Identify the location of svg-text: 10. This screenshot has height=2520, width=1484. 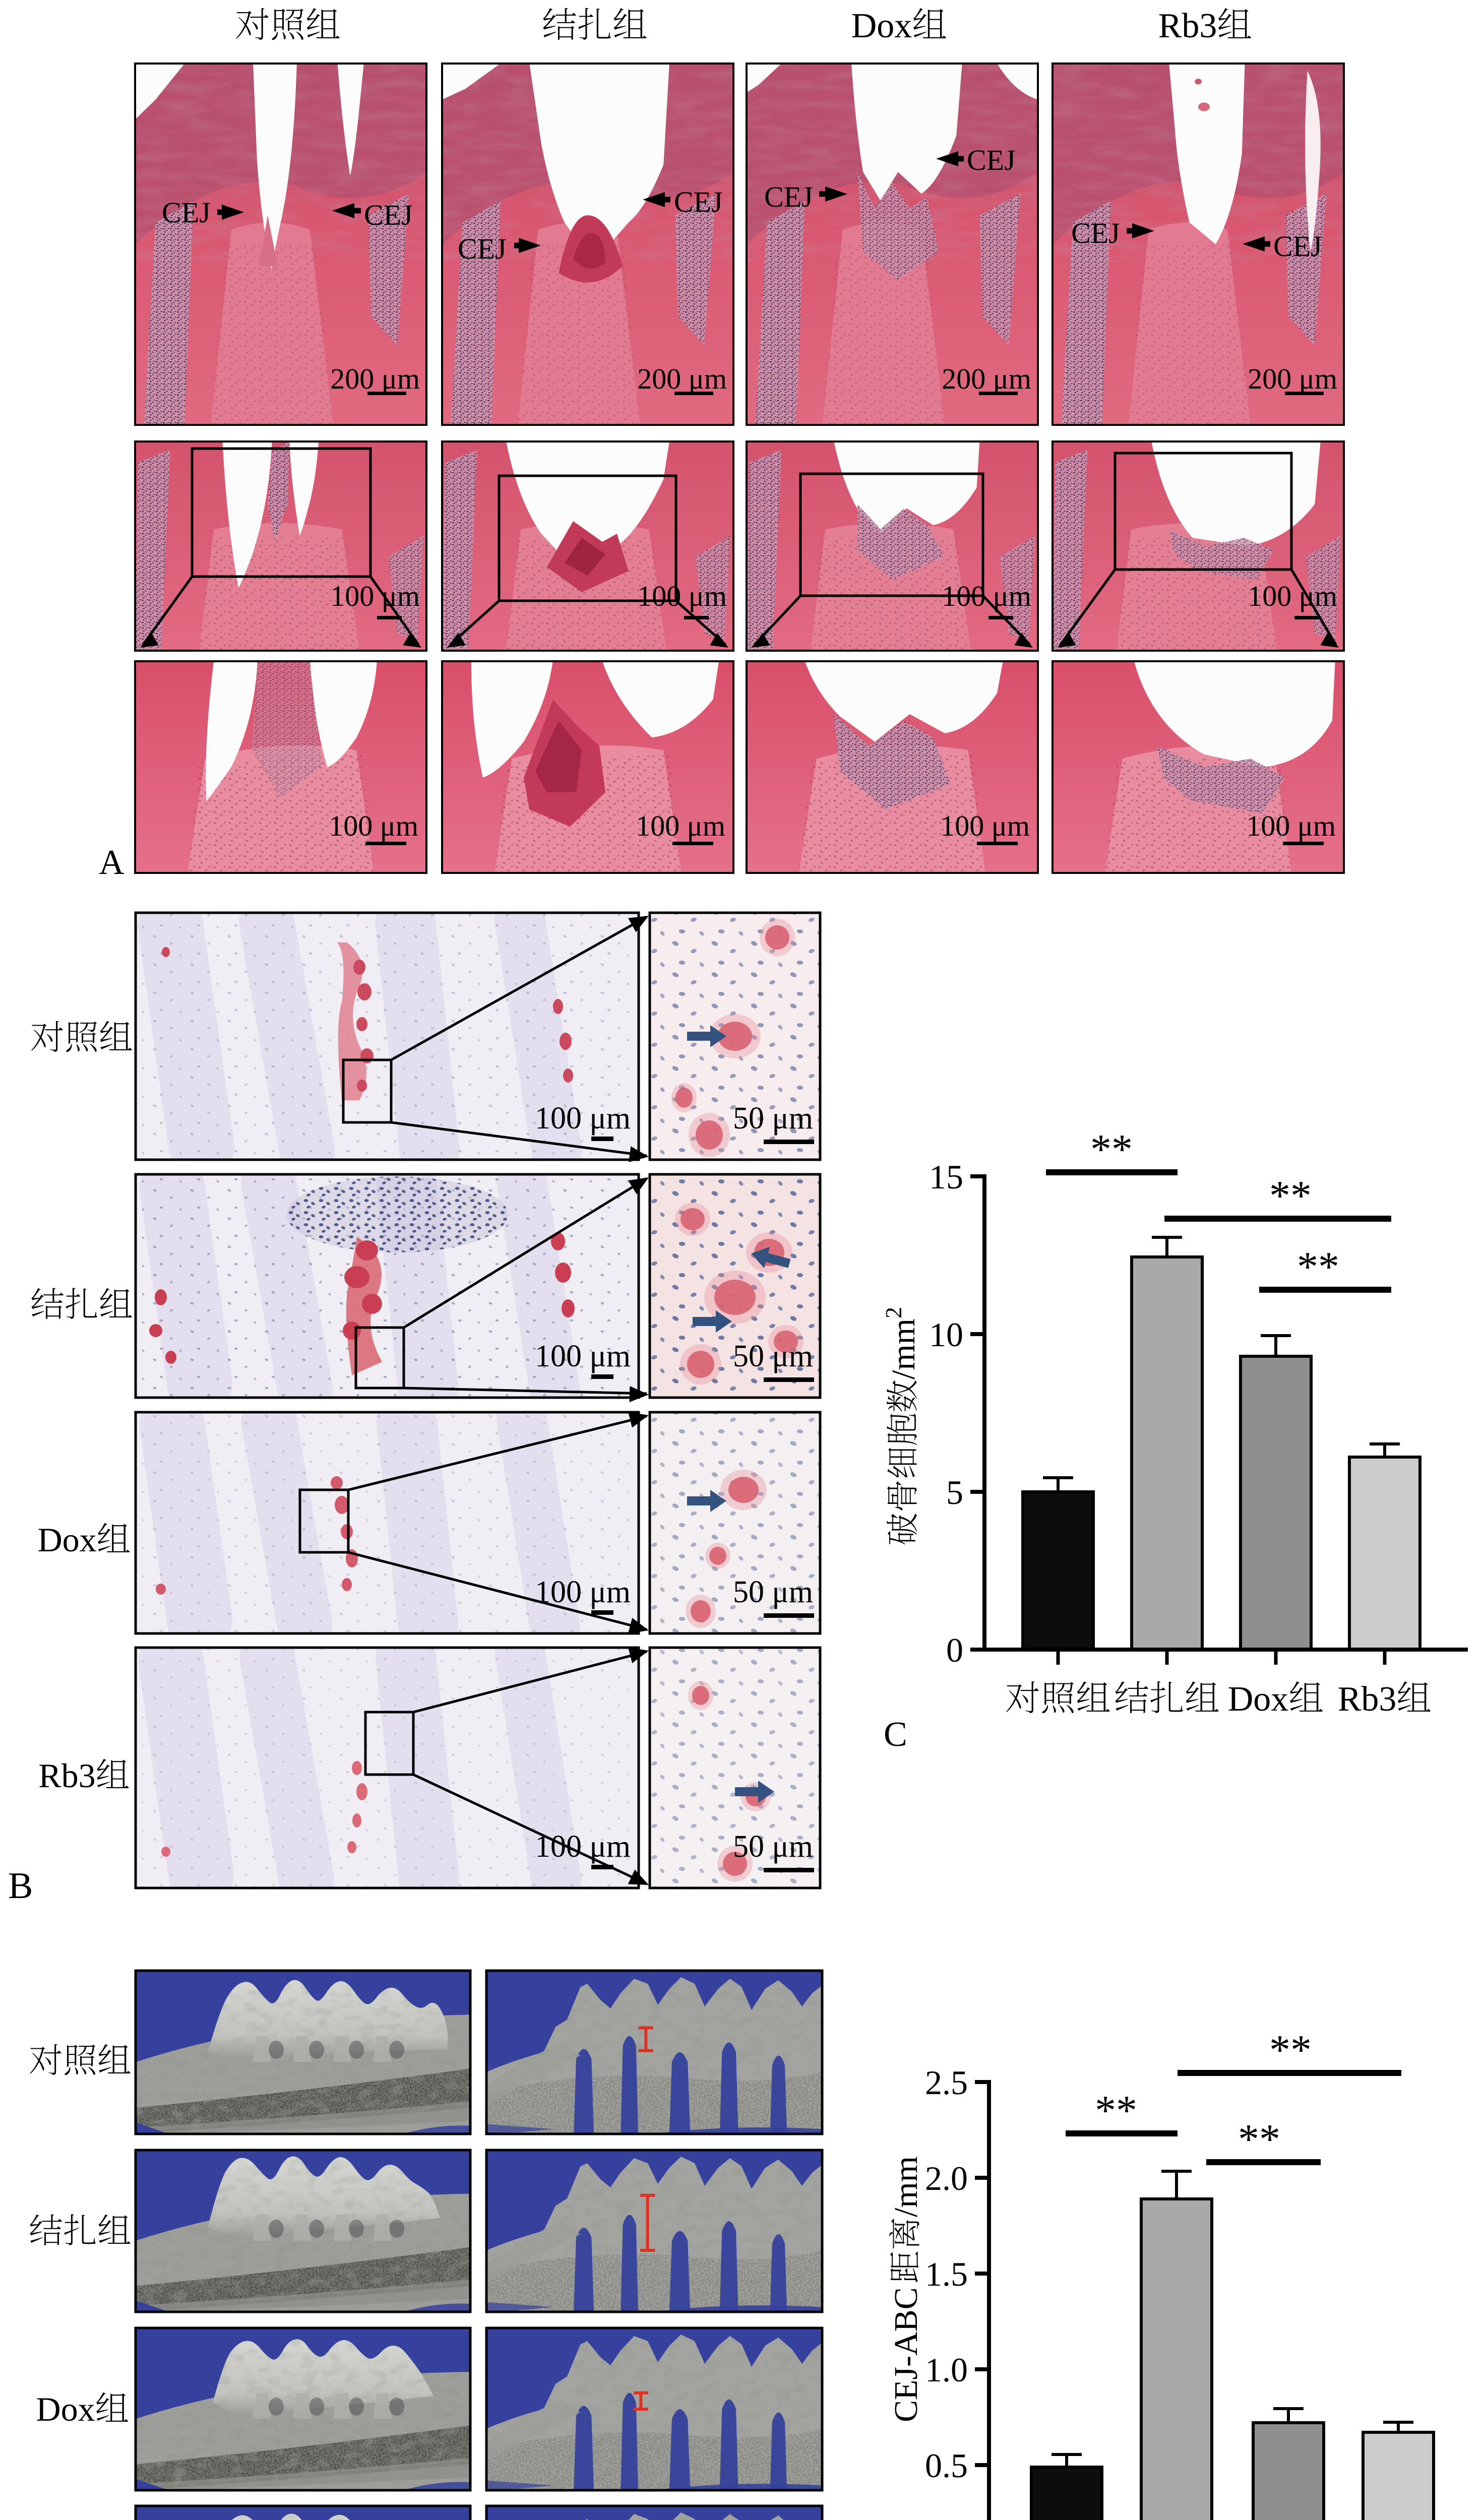
(946, 1334).